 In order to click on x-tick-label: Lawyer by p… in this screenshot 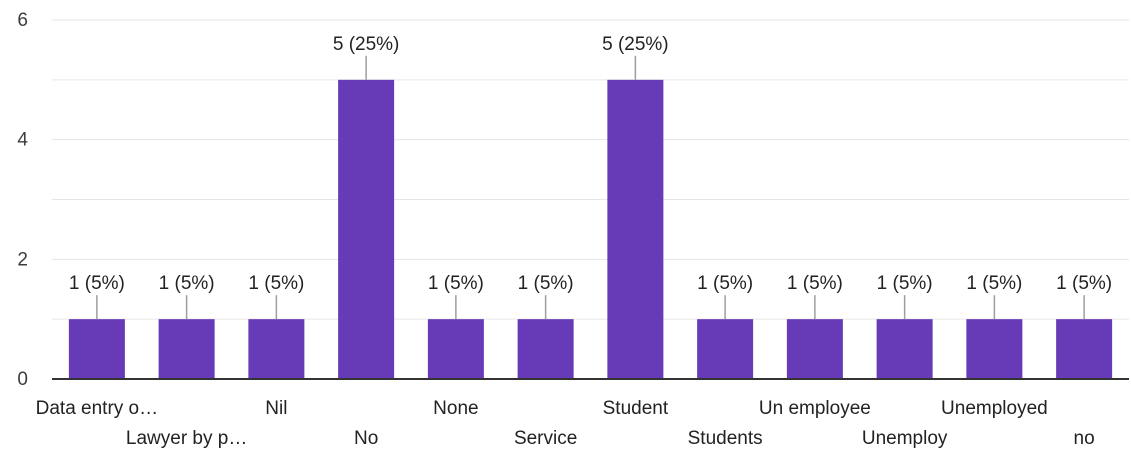, I will do `click(186, 438)`.